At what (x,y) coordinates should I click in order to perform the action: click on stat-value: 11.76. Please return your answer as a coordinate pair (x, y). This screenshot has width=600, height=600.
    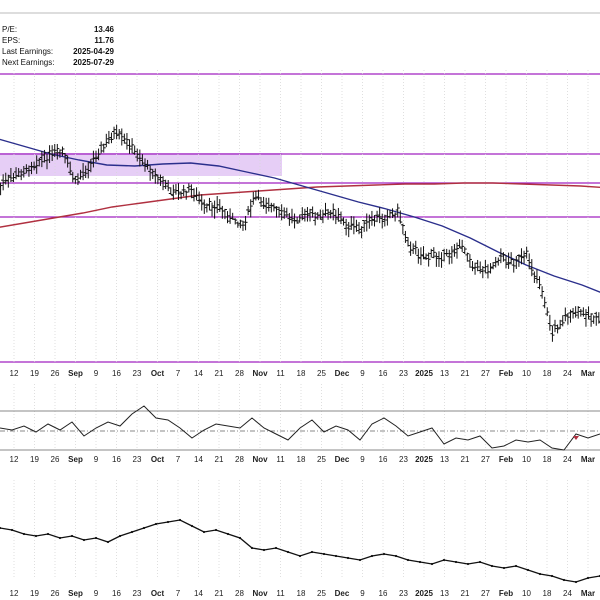
    Looking at the image, I should click on (104, 40).